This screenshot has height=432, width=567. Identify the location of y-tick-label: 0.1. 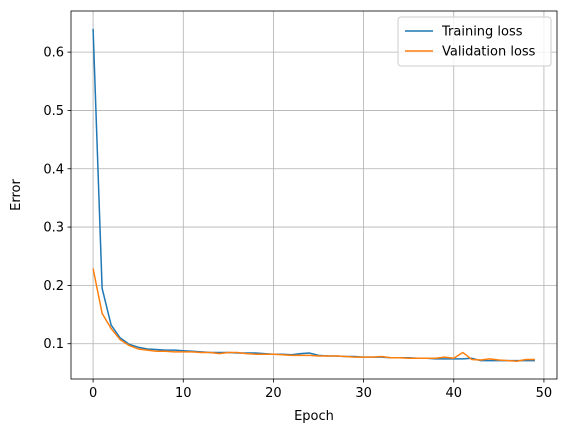
(53, 344).